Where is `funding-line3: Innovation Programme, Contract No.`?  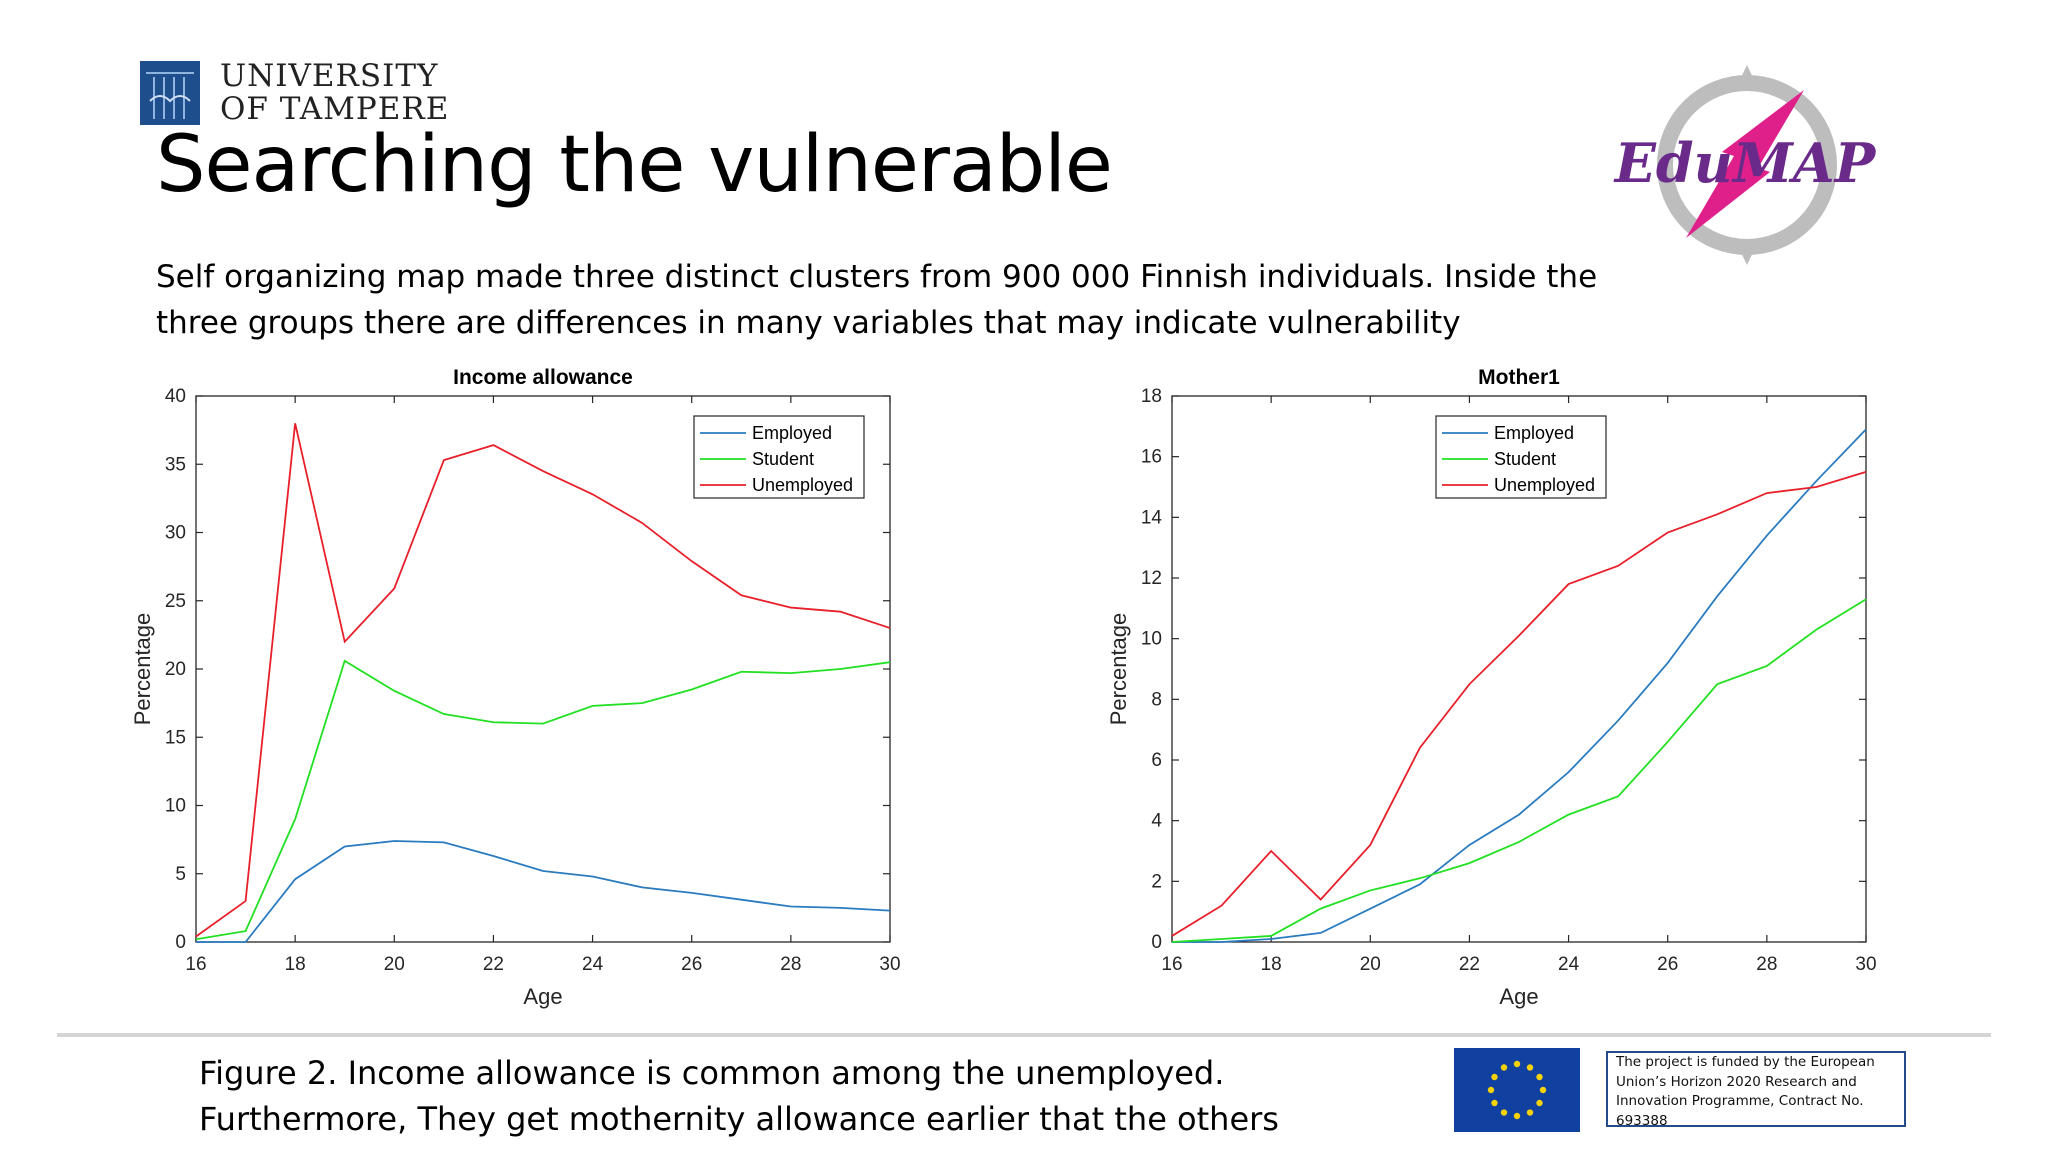
funding-line3: Innovation Programme, Contract No. is located at coordinates (1740, 1101).